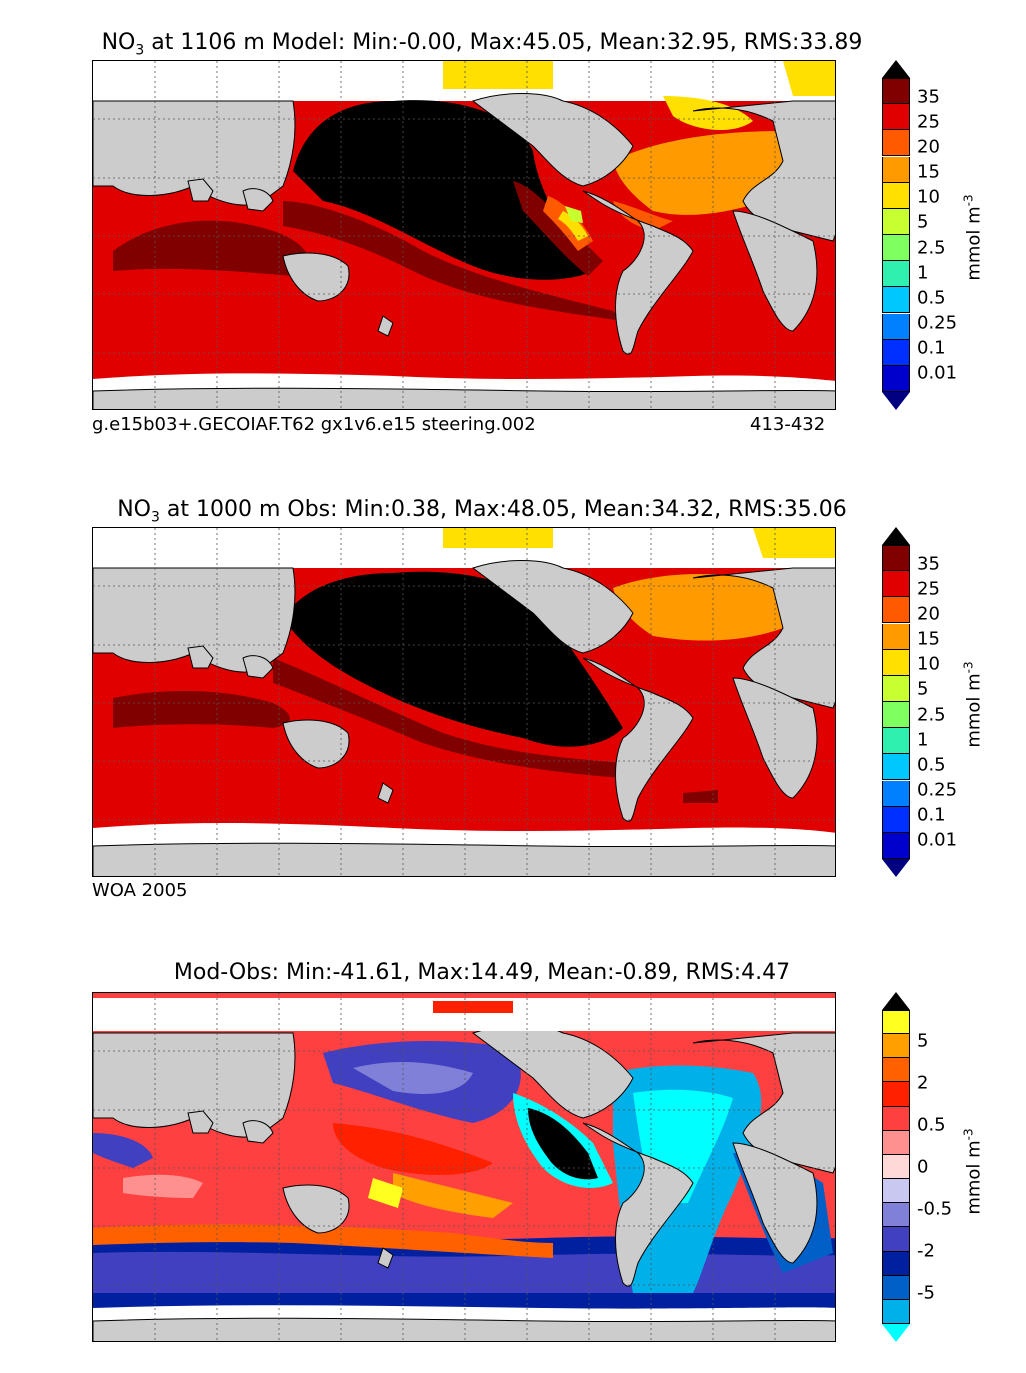 Image resolution: width=1026 pixels, height=1373 pixels. Describe the element at coordinates (926, 1251) in the screenshot. I see `colorbar-tick-label: -2` at that location.